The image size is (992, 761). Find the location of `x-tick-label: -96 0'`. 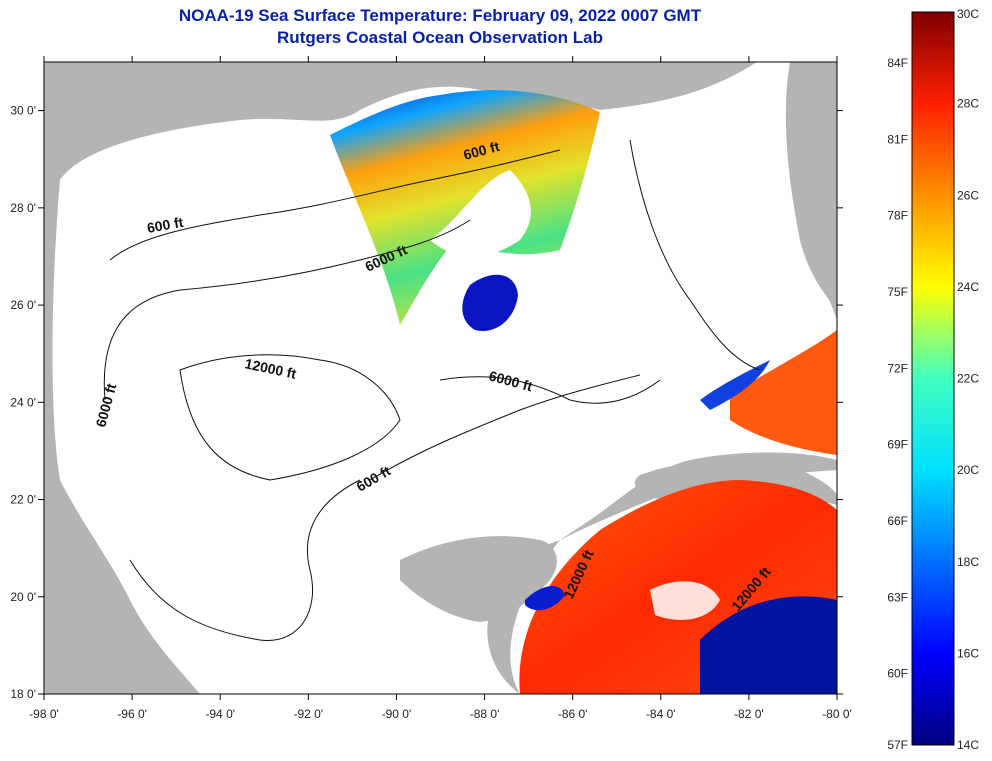

x-tick-label: -96 0' is located at coordinates (132, 714).